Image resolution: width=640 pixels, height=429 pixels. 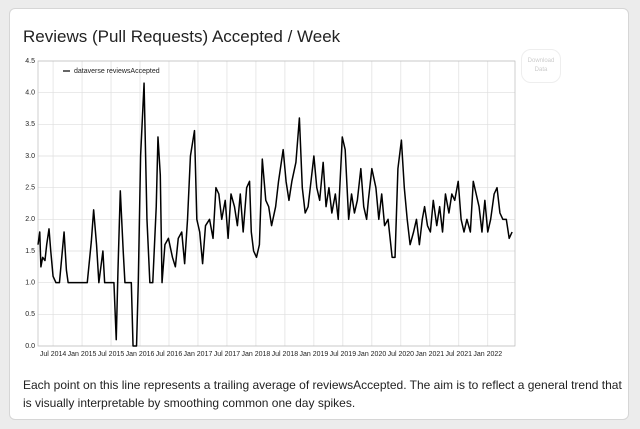 What do you see at coordinates (30, 188) in the screenshot?
I see `y-tick-label: 2.5` at bounding box center [30, 188].